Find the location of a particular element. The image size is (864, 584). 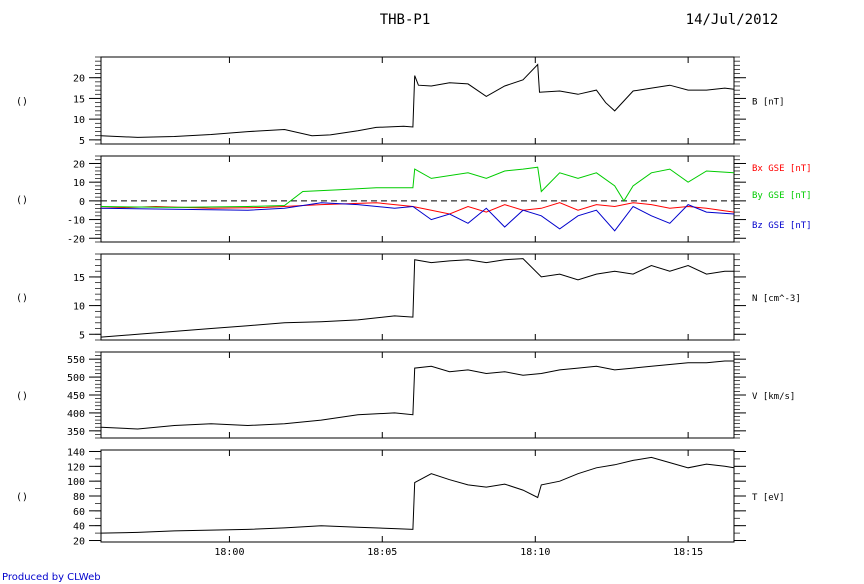

y-tick-label: 0 is located at coordinates (82, 202).